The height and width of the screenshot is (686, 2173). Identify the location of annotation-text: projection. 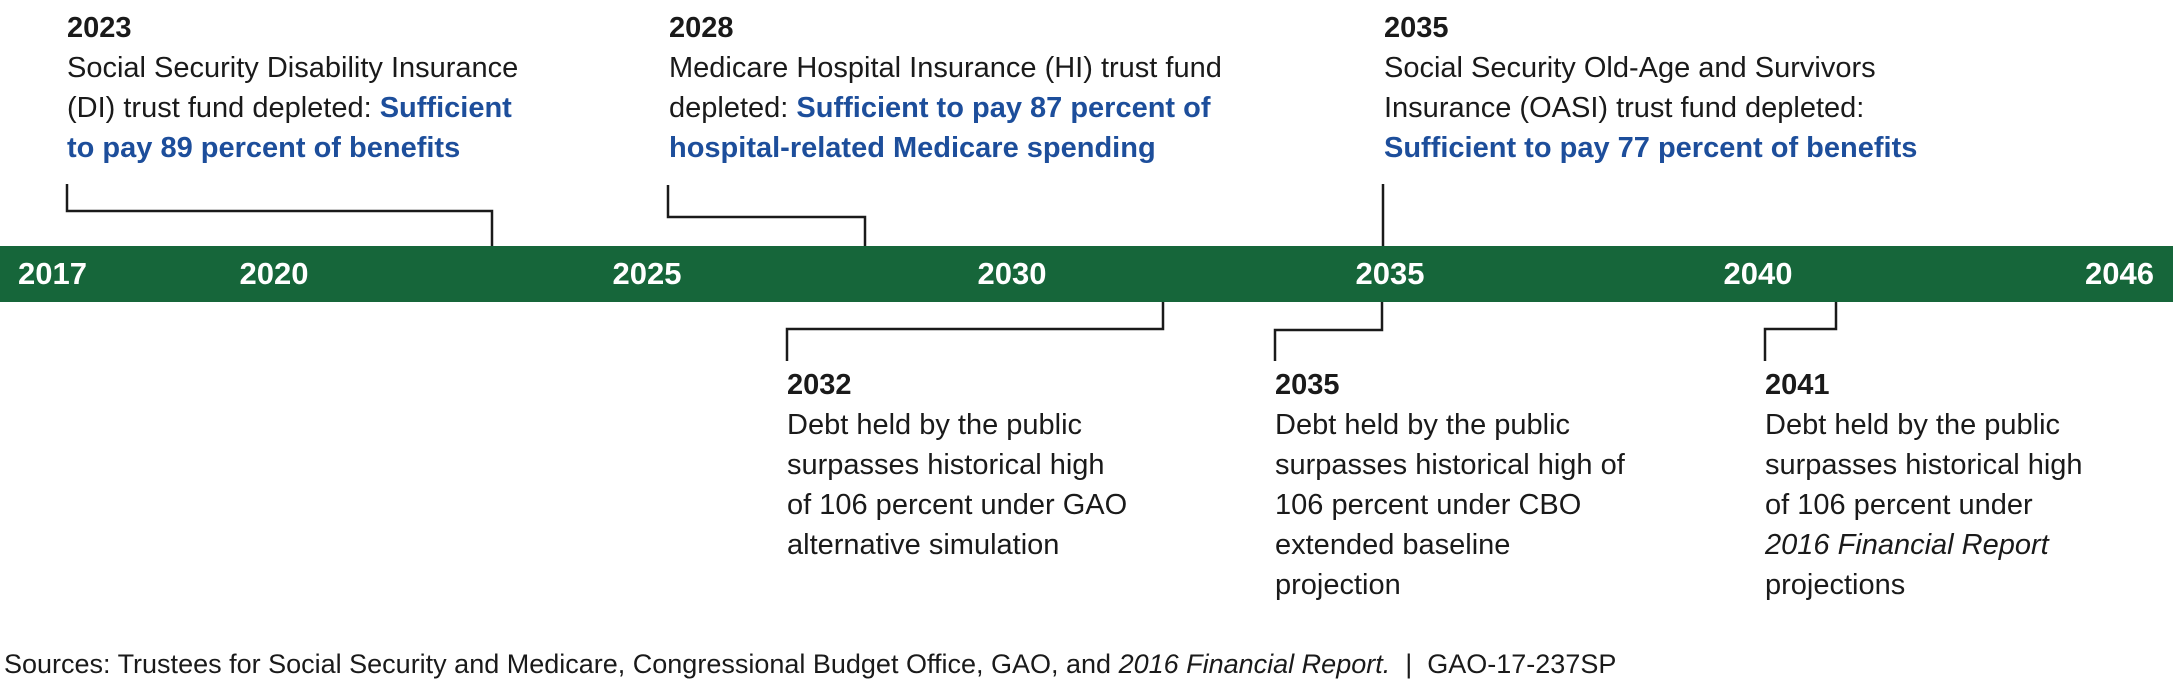
(1338, 585).